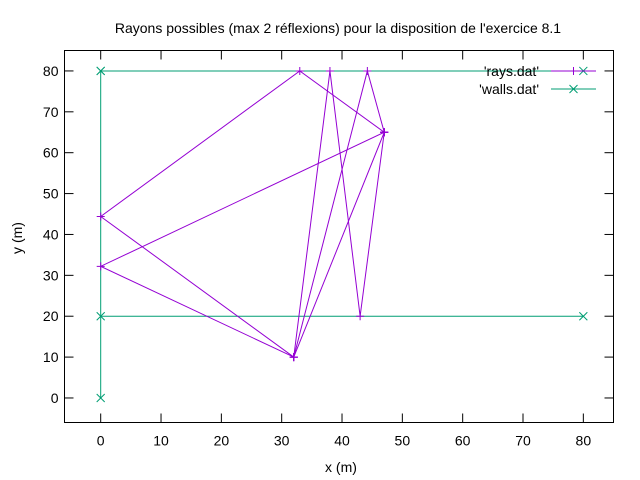 This screenshot has height=480, width=640. What do you see at coordinates (17, 238) in the screenshot?
I see `y-axis-label: y (m)` at bounding box center [17, 238].